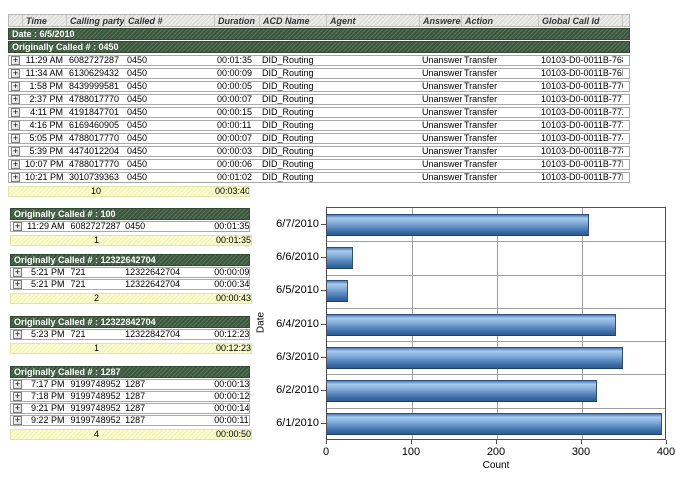 The image size is (676, 485). What do you see at coordinates (130, 214) in the screenshot?
I see `group-header: Originally Called # : 100` at bounding box center [130, 214].